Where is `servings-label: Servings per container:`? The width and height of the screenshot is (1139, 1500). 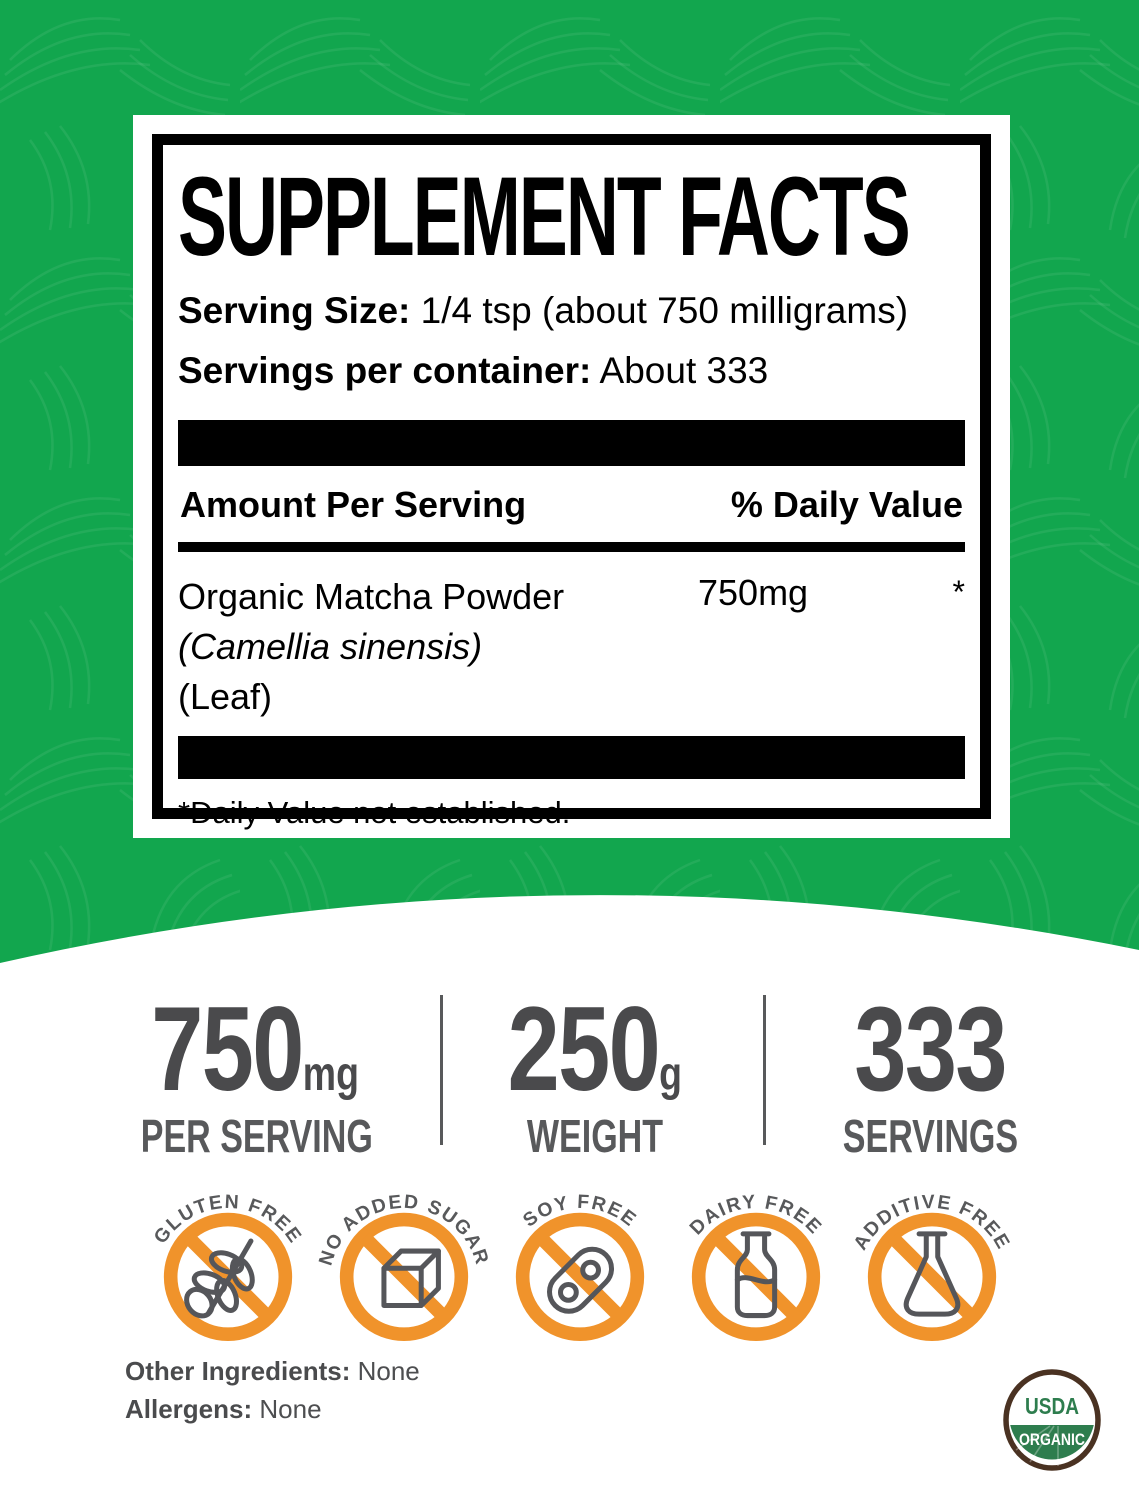
servings-label: Servings per container: is located at coordinates (385, 371).